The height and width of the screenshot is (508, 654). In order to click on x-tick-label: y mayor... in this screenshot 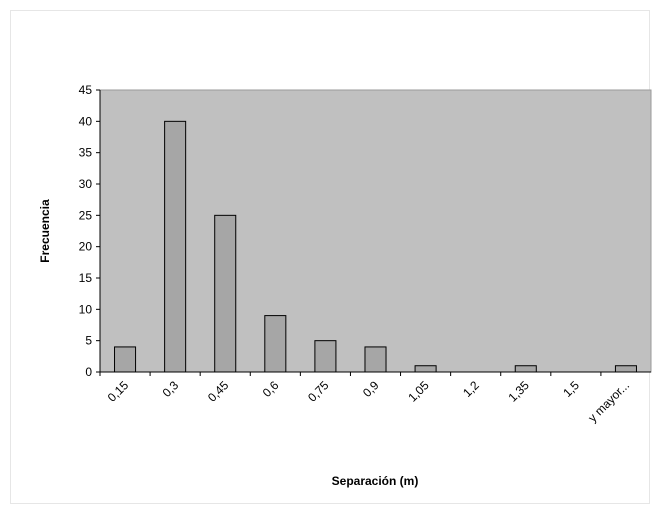, I will do `click(608, 401)`.